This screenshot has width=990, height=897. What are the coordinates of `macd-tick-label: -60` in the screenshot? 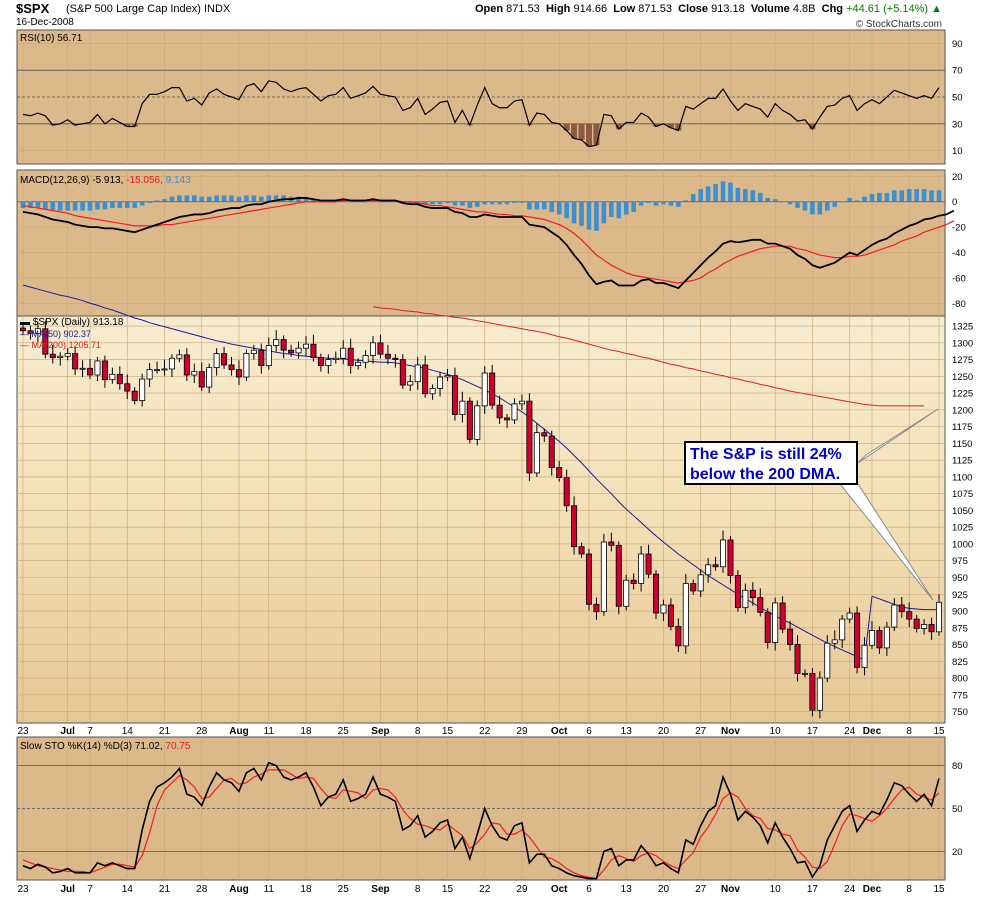 It's located at (959, 278).